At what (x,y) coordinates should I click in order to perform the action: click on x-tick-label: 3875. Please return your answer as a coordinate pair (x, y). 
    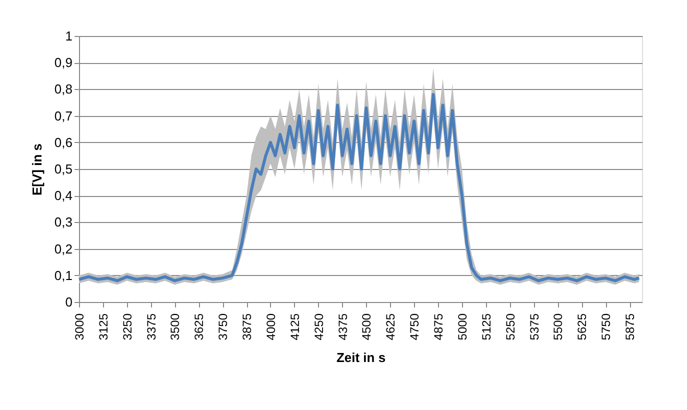
    Looking at the image, I should click on (247, 326).